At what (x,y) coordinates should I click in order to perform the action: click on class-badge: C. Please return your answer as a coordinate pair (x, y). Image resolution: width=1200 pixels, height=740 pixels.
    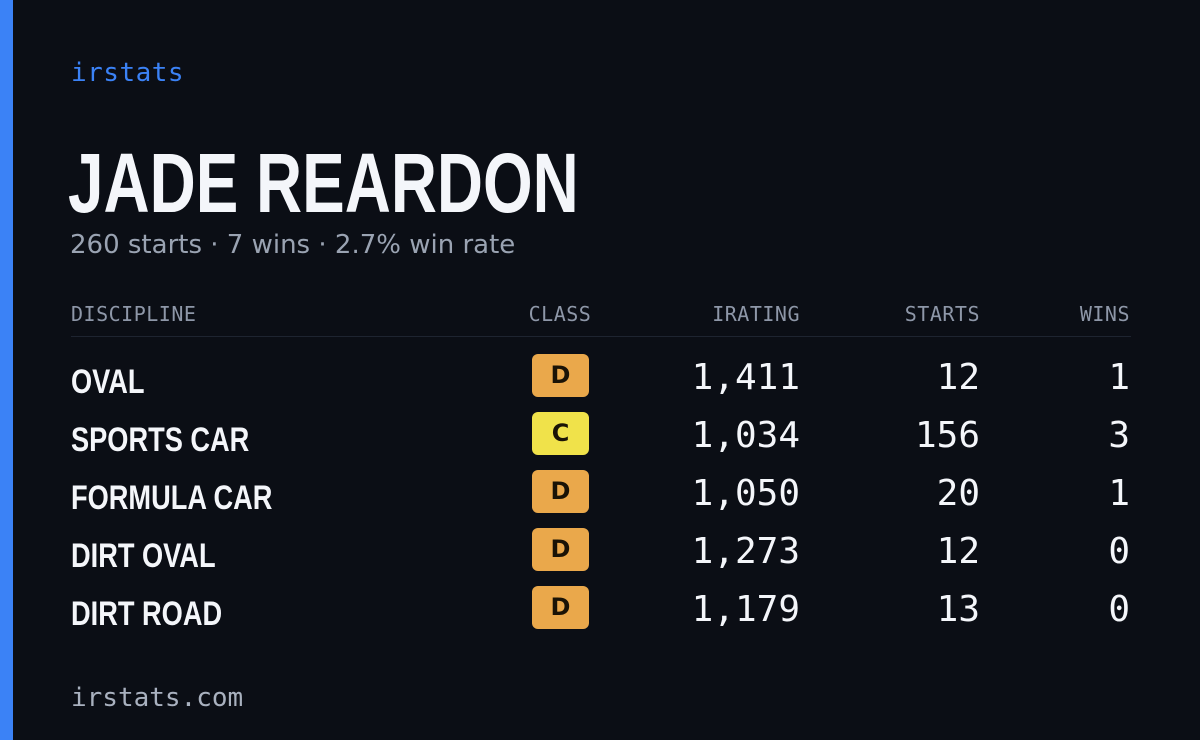
    Looking at the image, I should click on (560, 433).